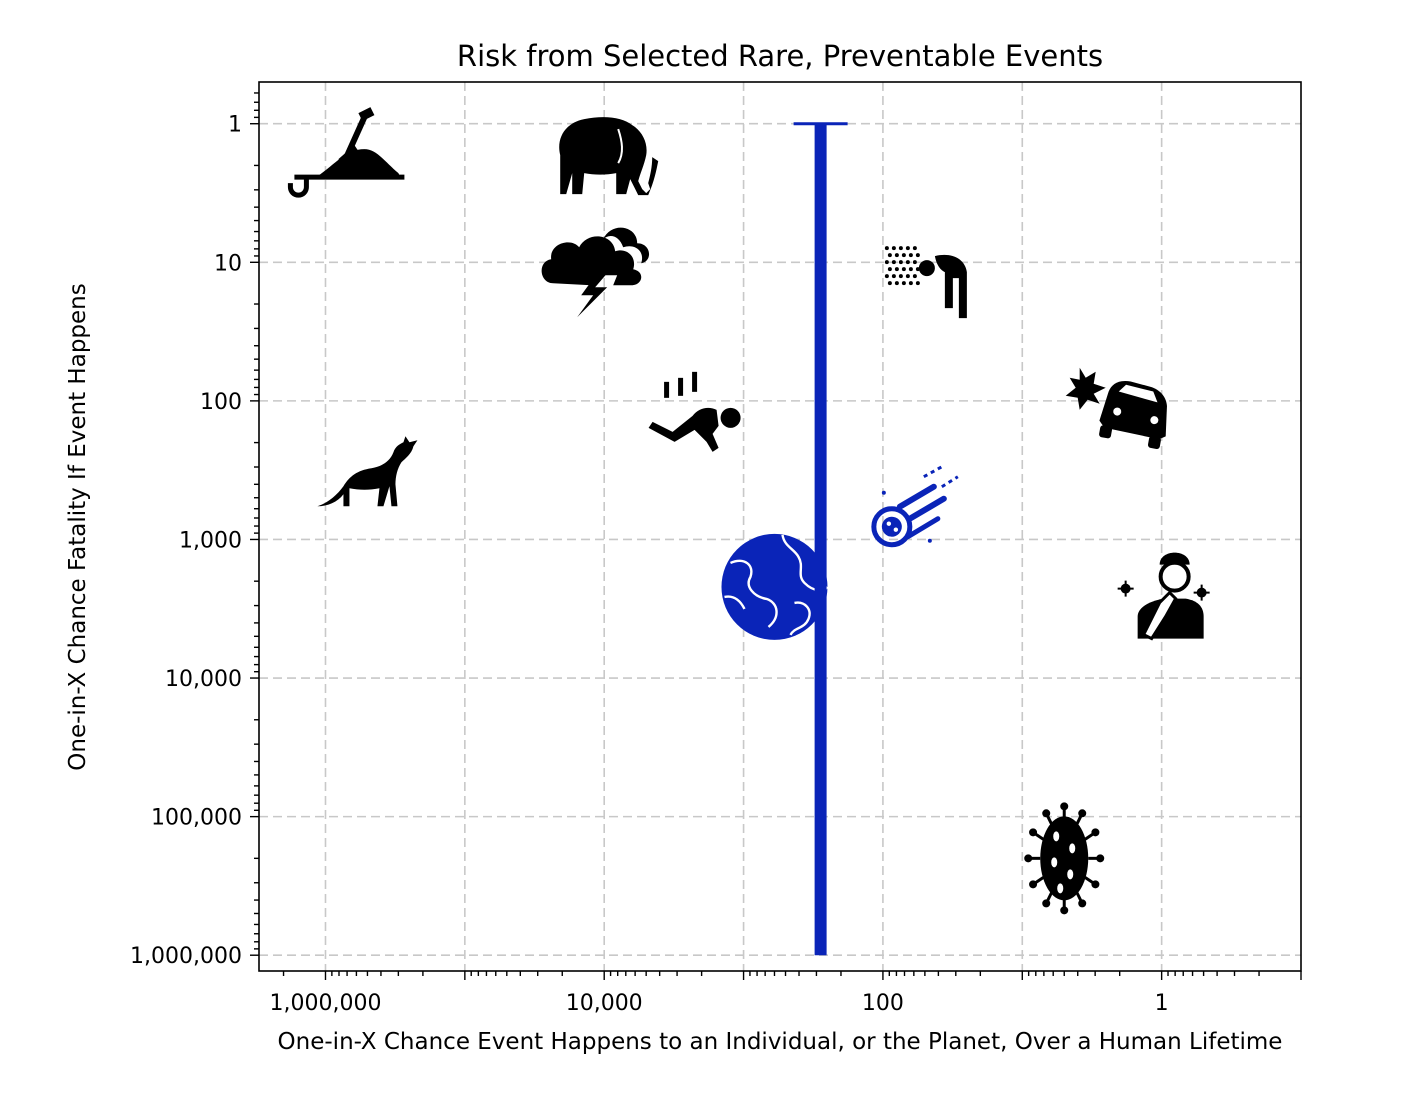  Describe the element at coordinates (604, 1003) in the screenshot. I see `x-tick-label: 10,000` at that location.